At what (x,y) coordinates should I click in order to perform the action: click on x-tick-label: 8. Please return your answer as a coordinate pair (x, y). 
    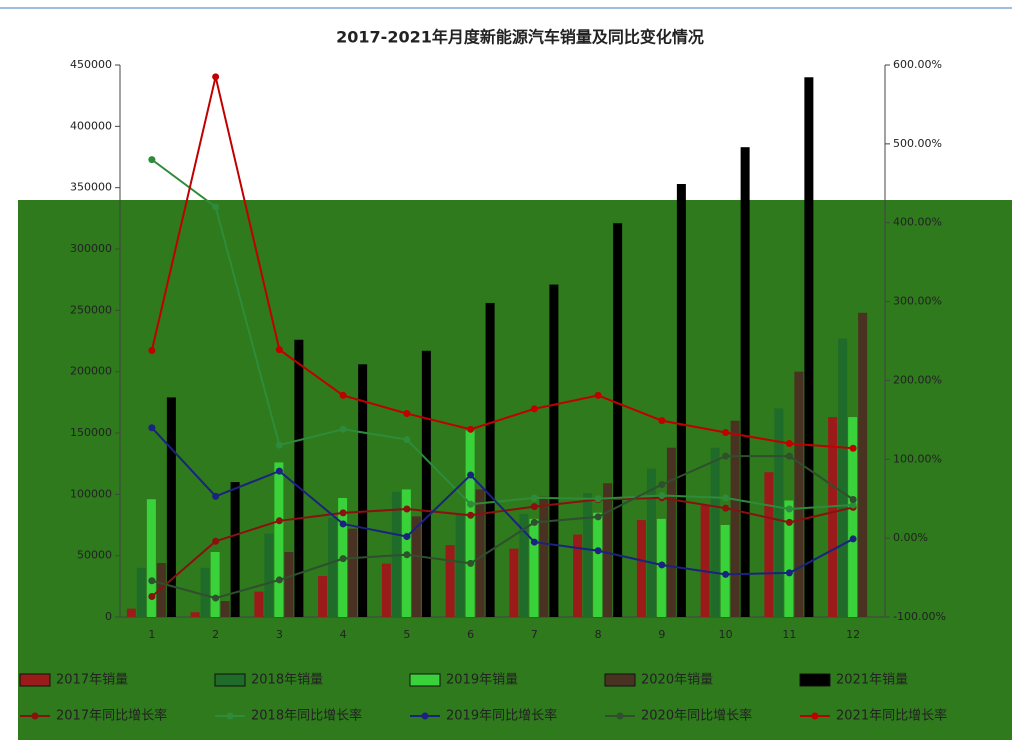
    Looking at the image, I should click on (598, 634).